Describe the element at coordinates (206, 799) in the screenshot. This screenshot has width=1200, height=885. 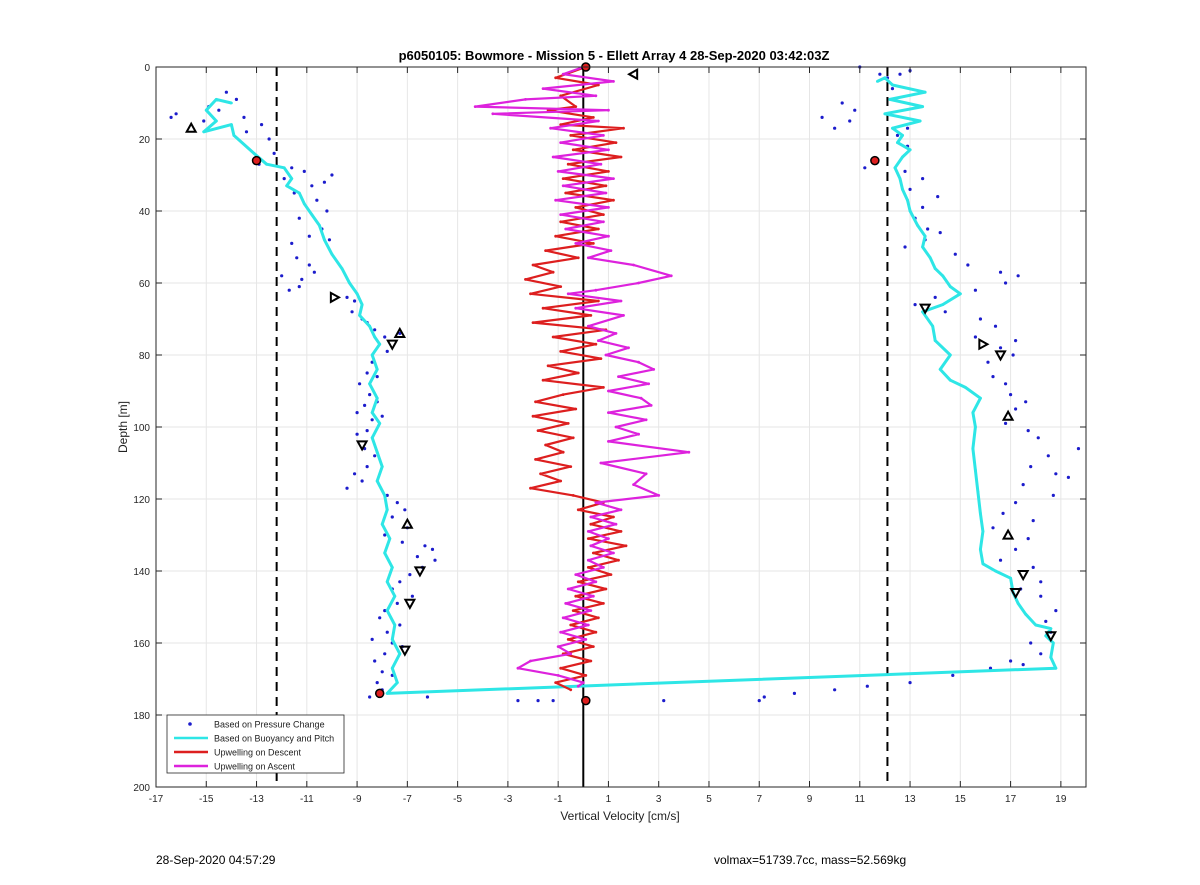
I see `x-tick-label-1: -15` at that location.